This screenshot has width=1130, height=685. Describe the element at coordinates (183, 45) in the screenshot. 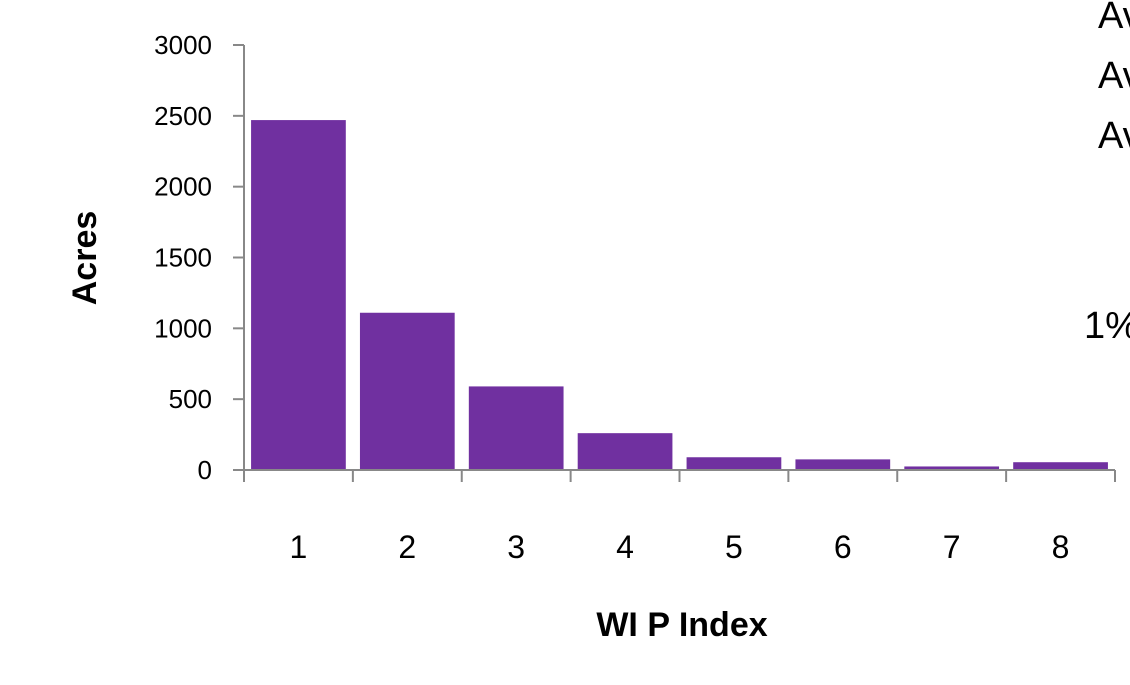

I see `y-tick-label-6: 3000` at that location.